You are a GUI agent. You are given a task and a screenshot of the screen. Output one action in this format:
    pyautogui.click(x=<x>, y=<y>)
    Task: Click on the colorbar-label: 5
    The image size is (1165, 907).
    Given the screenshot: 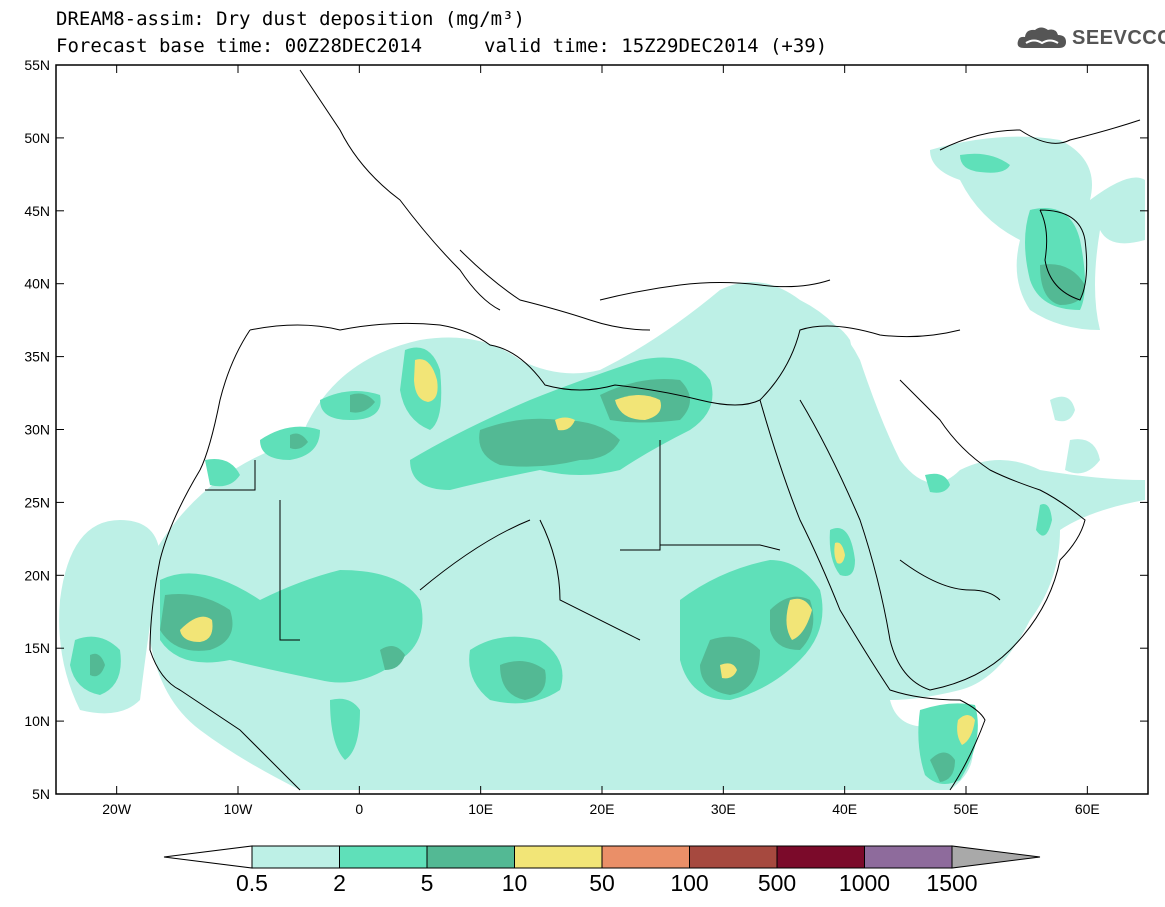 What is the action you would take?
    pyautogui.click(x=427, y=883)
    